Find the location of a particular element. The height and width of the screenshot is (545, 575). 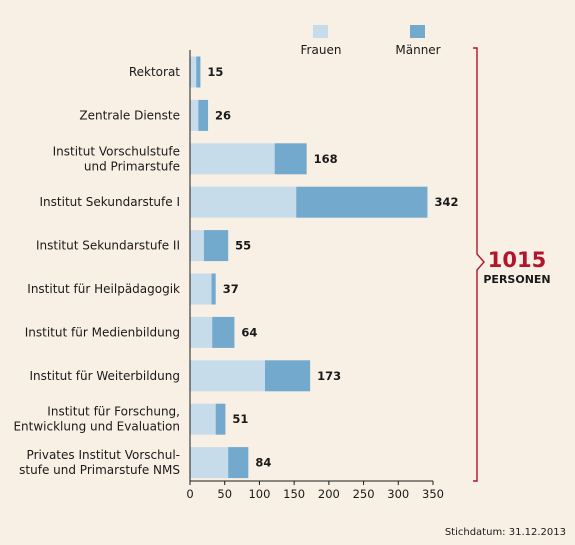

x-tick-label: 250 is located at coordinates (364, 494).